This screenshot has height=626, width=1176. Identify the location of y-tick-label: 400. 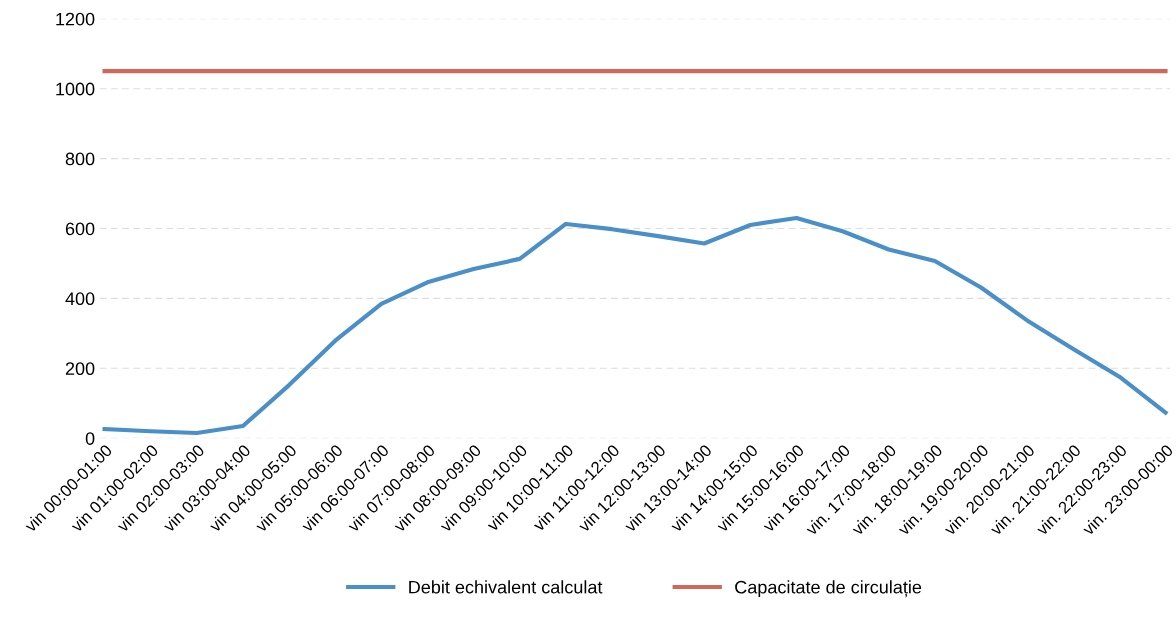
(80, 299).